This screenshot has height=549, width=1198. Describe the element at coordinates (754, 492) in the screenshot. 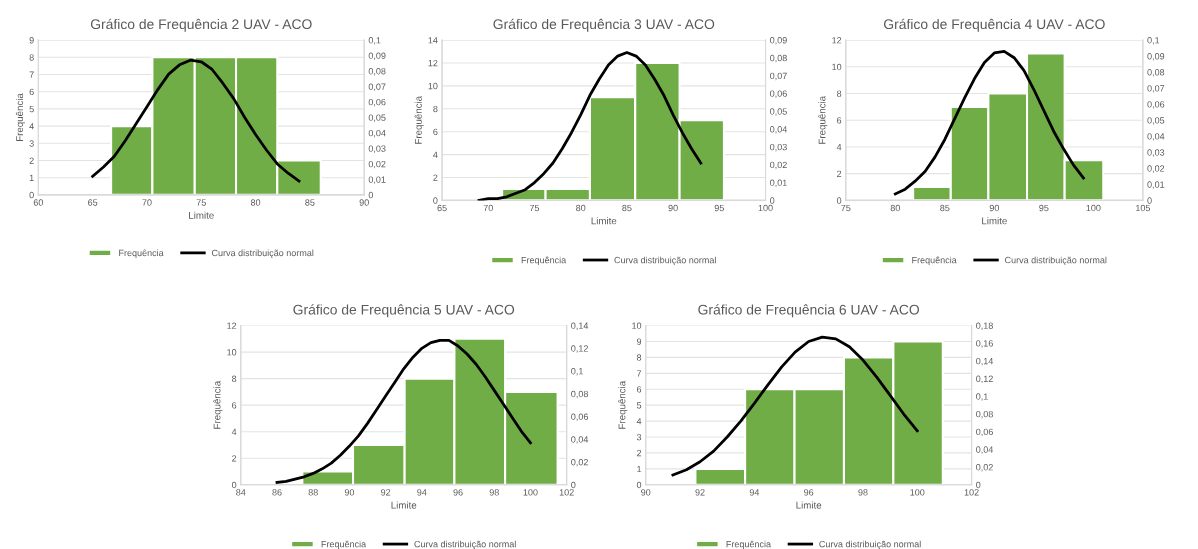

I see `x-tick-label: 94` at that location.